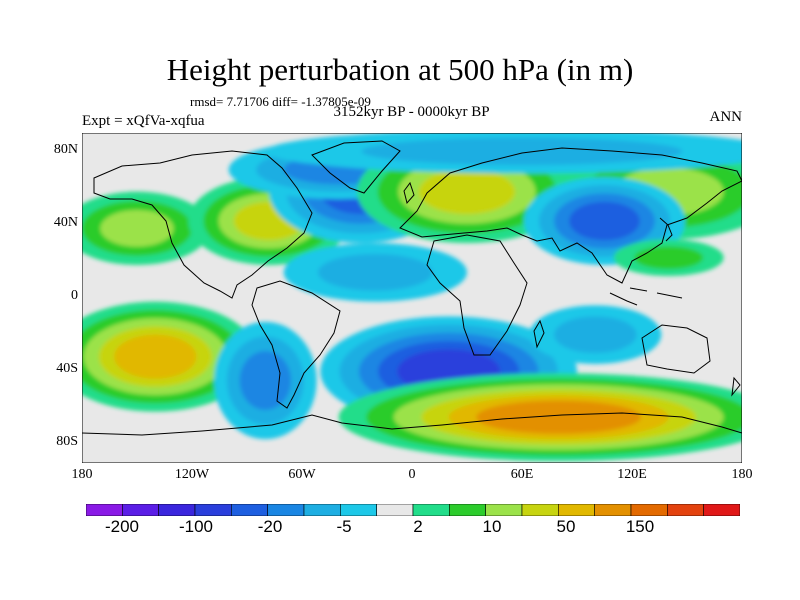  I want to click on colorbar-label-minus-200: -200, so click(122, 526).